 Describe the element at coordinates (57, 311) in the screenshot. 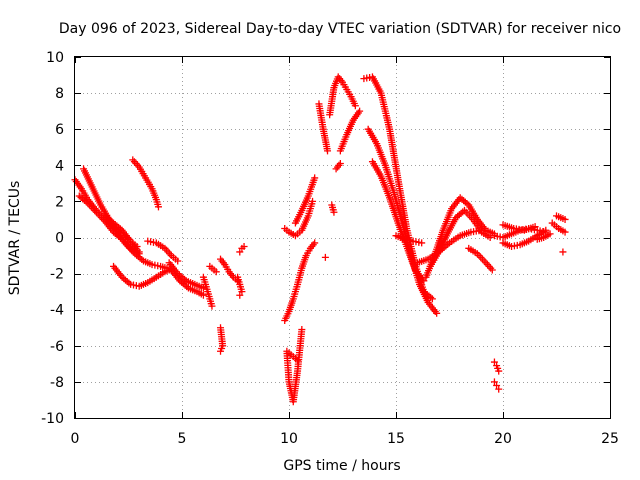

I see `y-tick-label: -4` at that location.